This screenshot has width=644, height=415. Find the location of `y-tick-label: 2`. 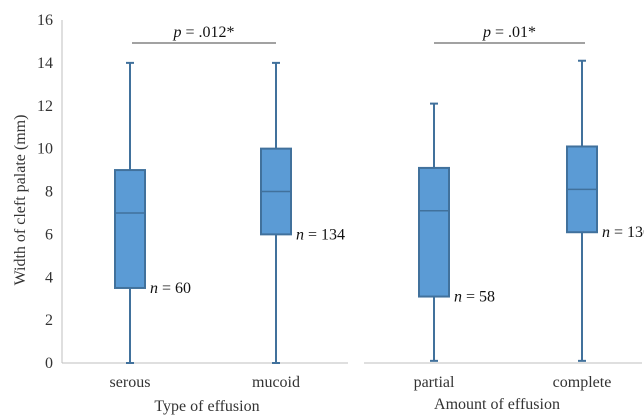

y-tick-label: 2 is located at coordinates (49, 320).